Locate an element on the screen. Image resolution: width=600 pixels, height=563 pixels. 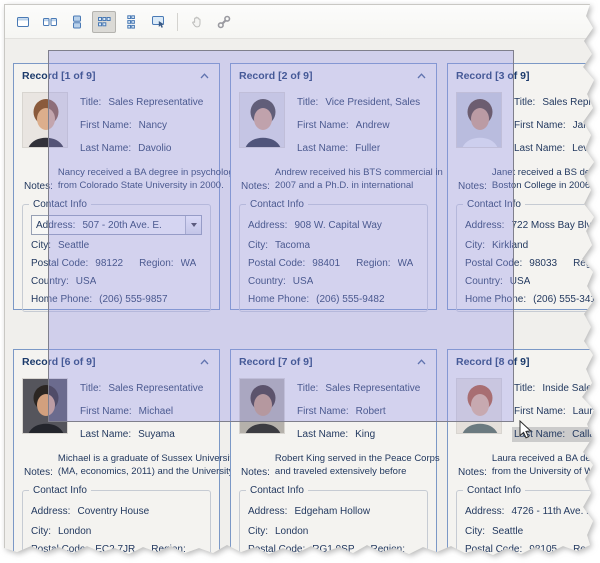
postal-code-value: 98401 is located at coordinates (326, 263).